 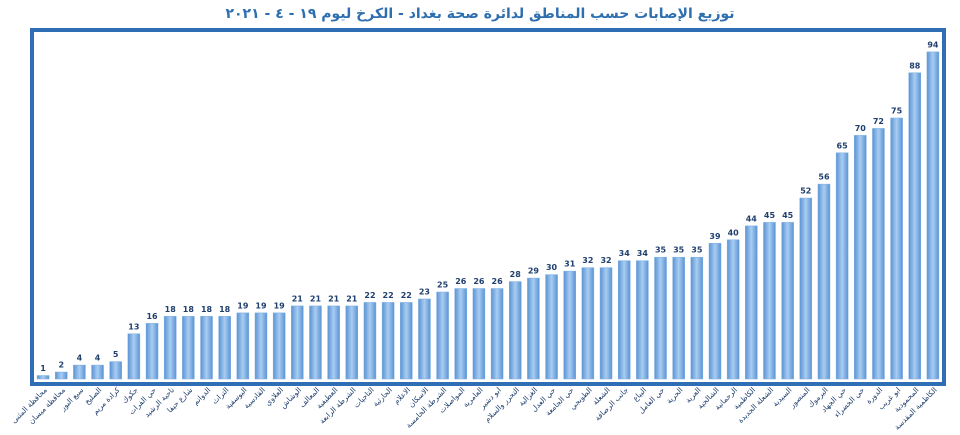 What do you see at coordinates (861, 128) in the screenshot?
I see `value-label: 70` at bounding box center [861, 128].